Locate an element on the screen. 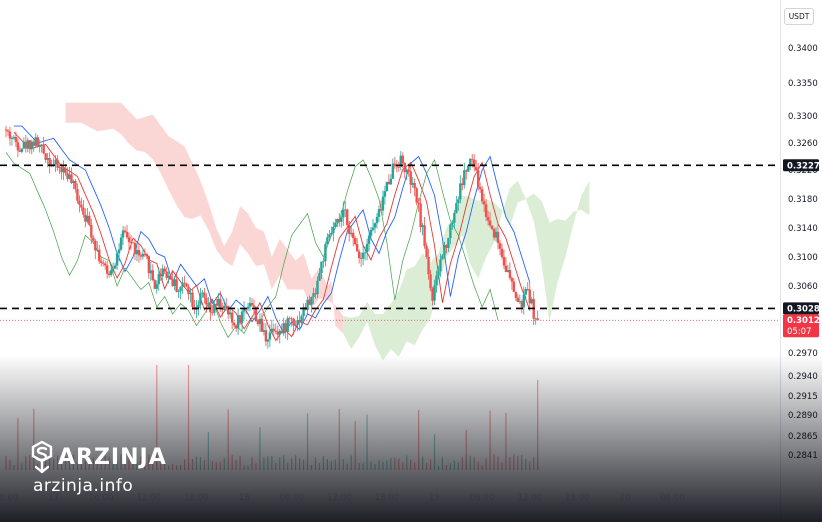 Image resolution: width=822 pixels, height=522 pixels. currency-badge: USDT is located at coordinates (799, 16).